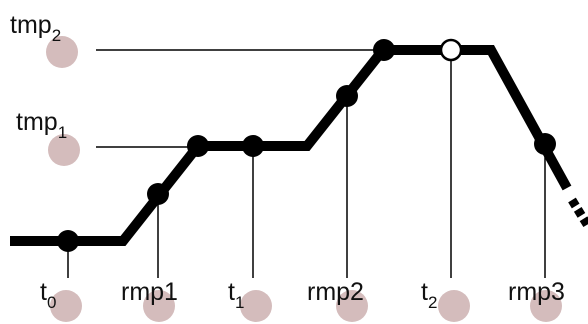 This screenshot has width=588, height=324. I want to click on bubble-rmp2, so click(352, 306).